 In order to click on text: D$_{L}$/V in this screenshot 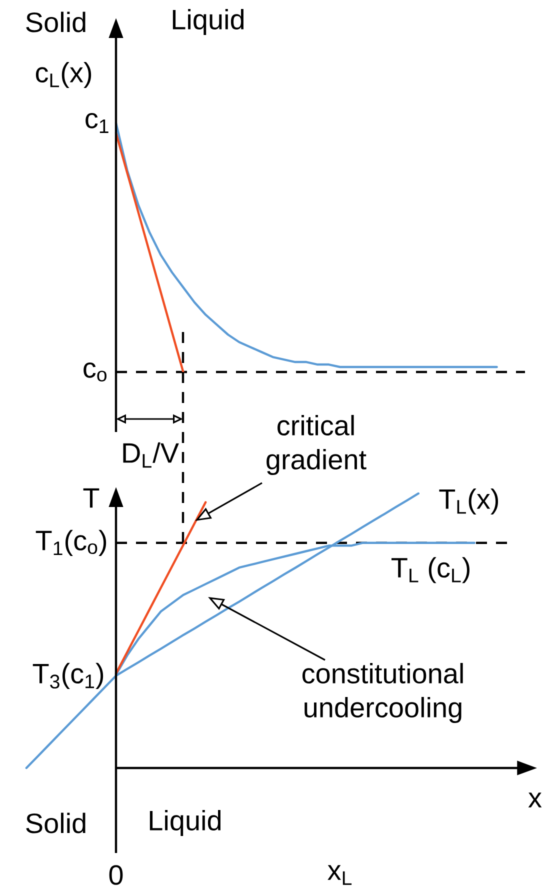, I will do `click(151, 455)`.